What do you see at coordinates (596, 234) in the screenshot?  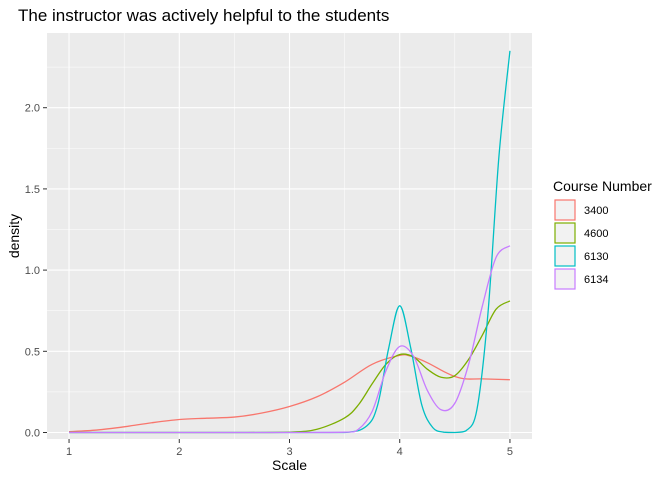 I see `legend-label: 4600` at bounding box center [596, 234].